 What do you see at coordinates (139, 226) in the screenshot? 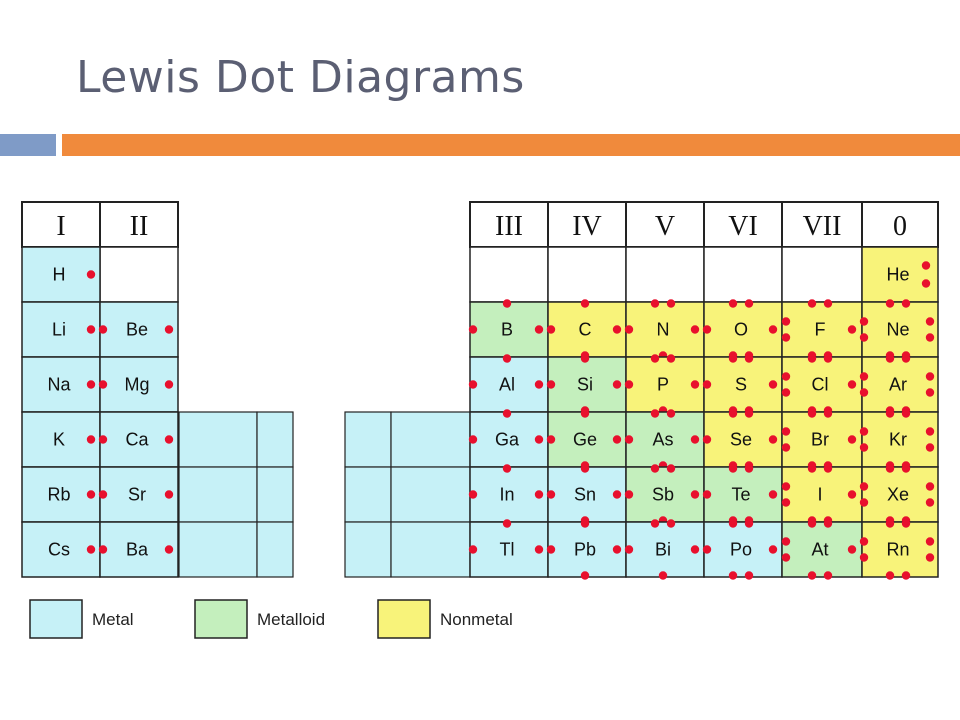
I see `group-header-II: II` at bounding box center [139, 226].